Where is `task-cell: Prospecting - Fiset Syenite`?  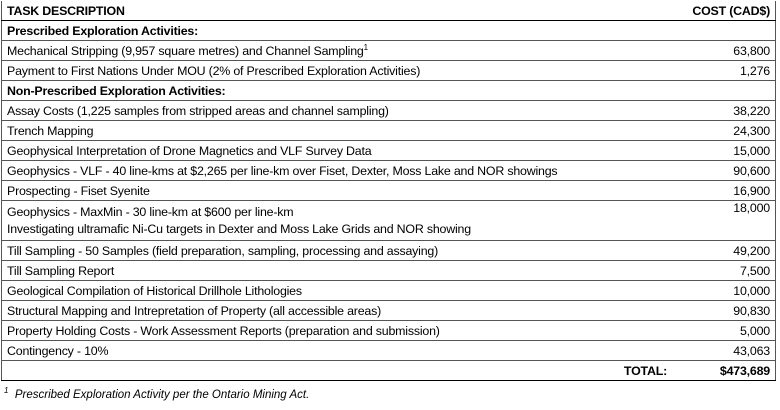
task-cell: Prospecting - Fiset Syenite is located at coordinates (338, 190).